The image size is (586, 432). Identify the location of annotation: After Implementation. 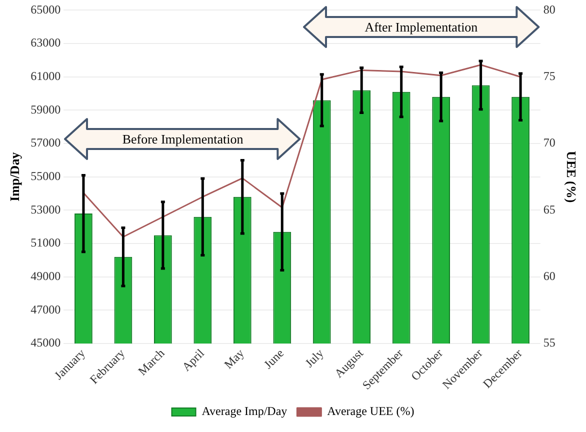
(421, 26).